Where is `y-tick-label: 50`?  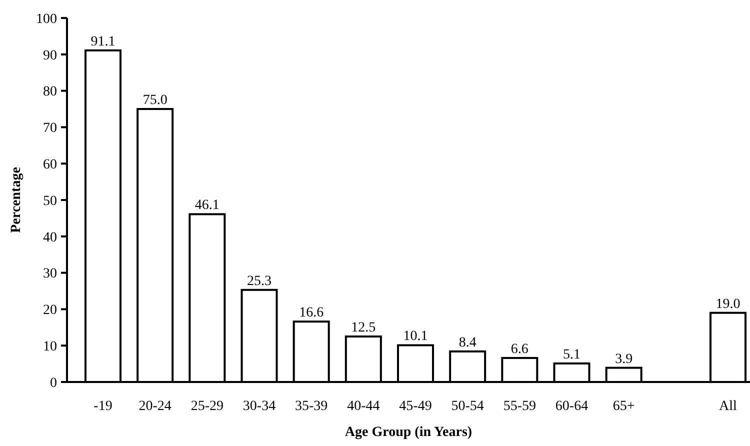 y-tick-label: 50 is located at coordinates (50, 201).